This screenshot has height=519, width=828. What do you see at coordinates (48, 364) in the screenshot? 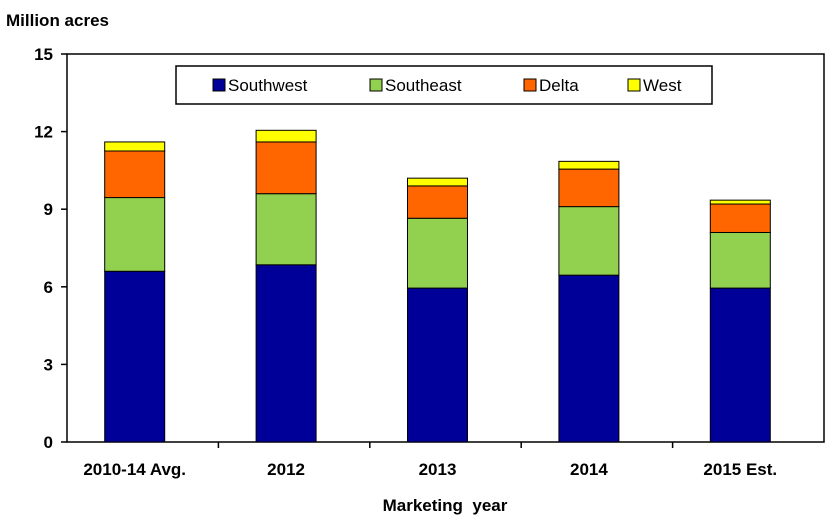
I see `y-tick-label: 3` at bounding box center [48, 364].